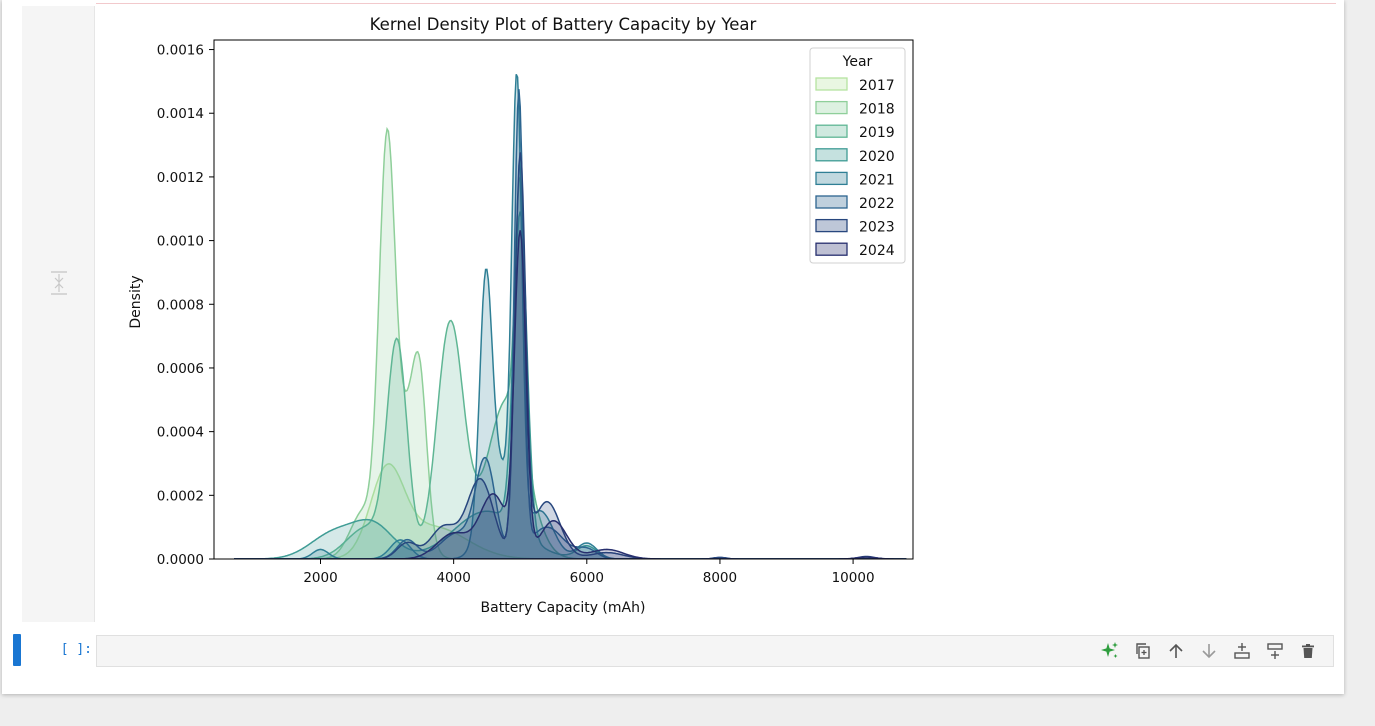 The width and height of the screenshot is (1375, 726). Describe the element at coordinates (180, 242) in the screenshot. I see `y-tick-label: 0.0010` at that location.